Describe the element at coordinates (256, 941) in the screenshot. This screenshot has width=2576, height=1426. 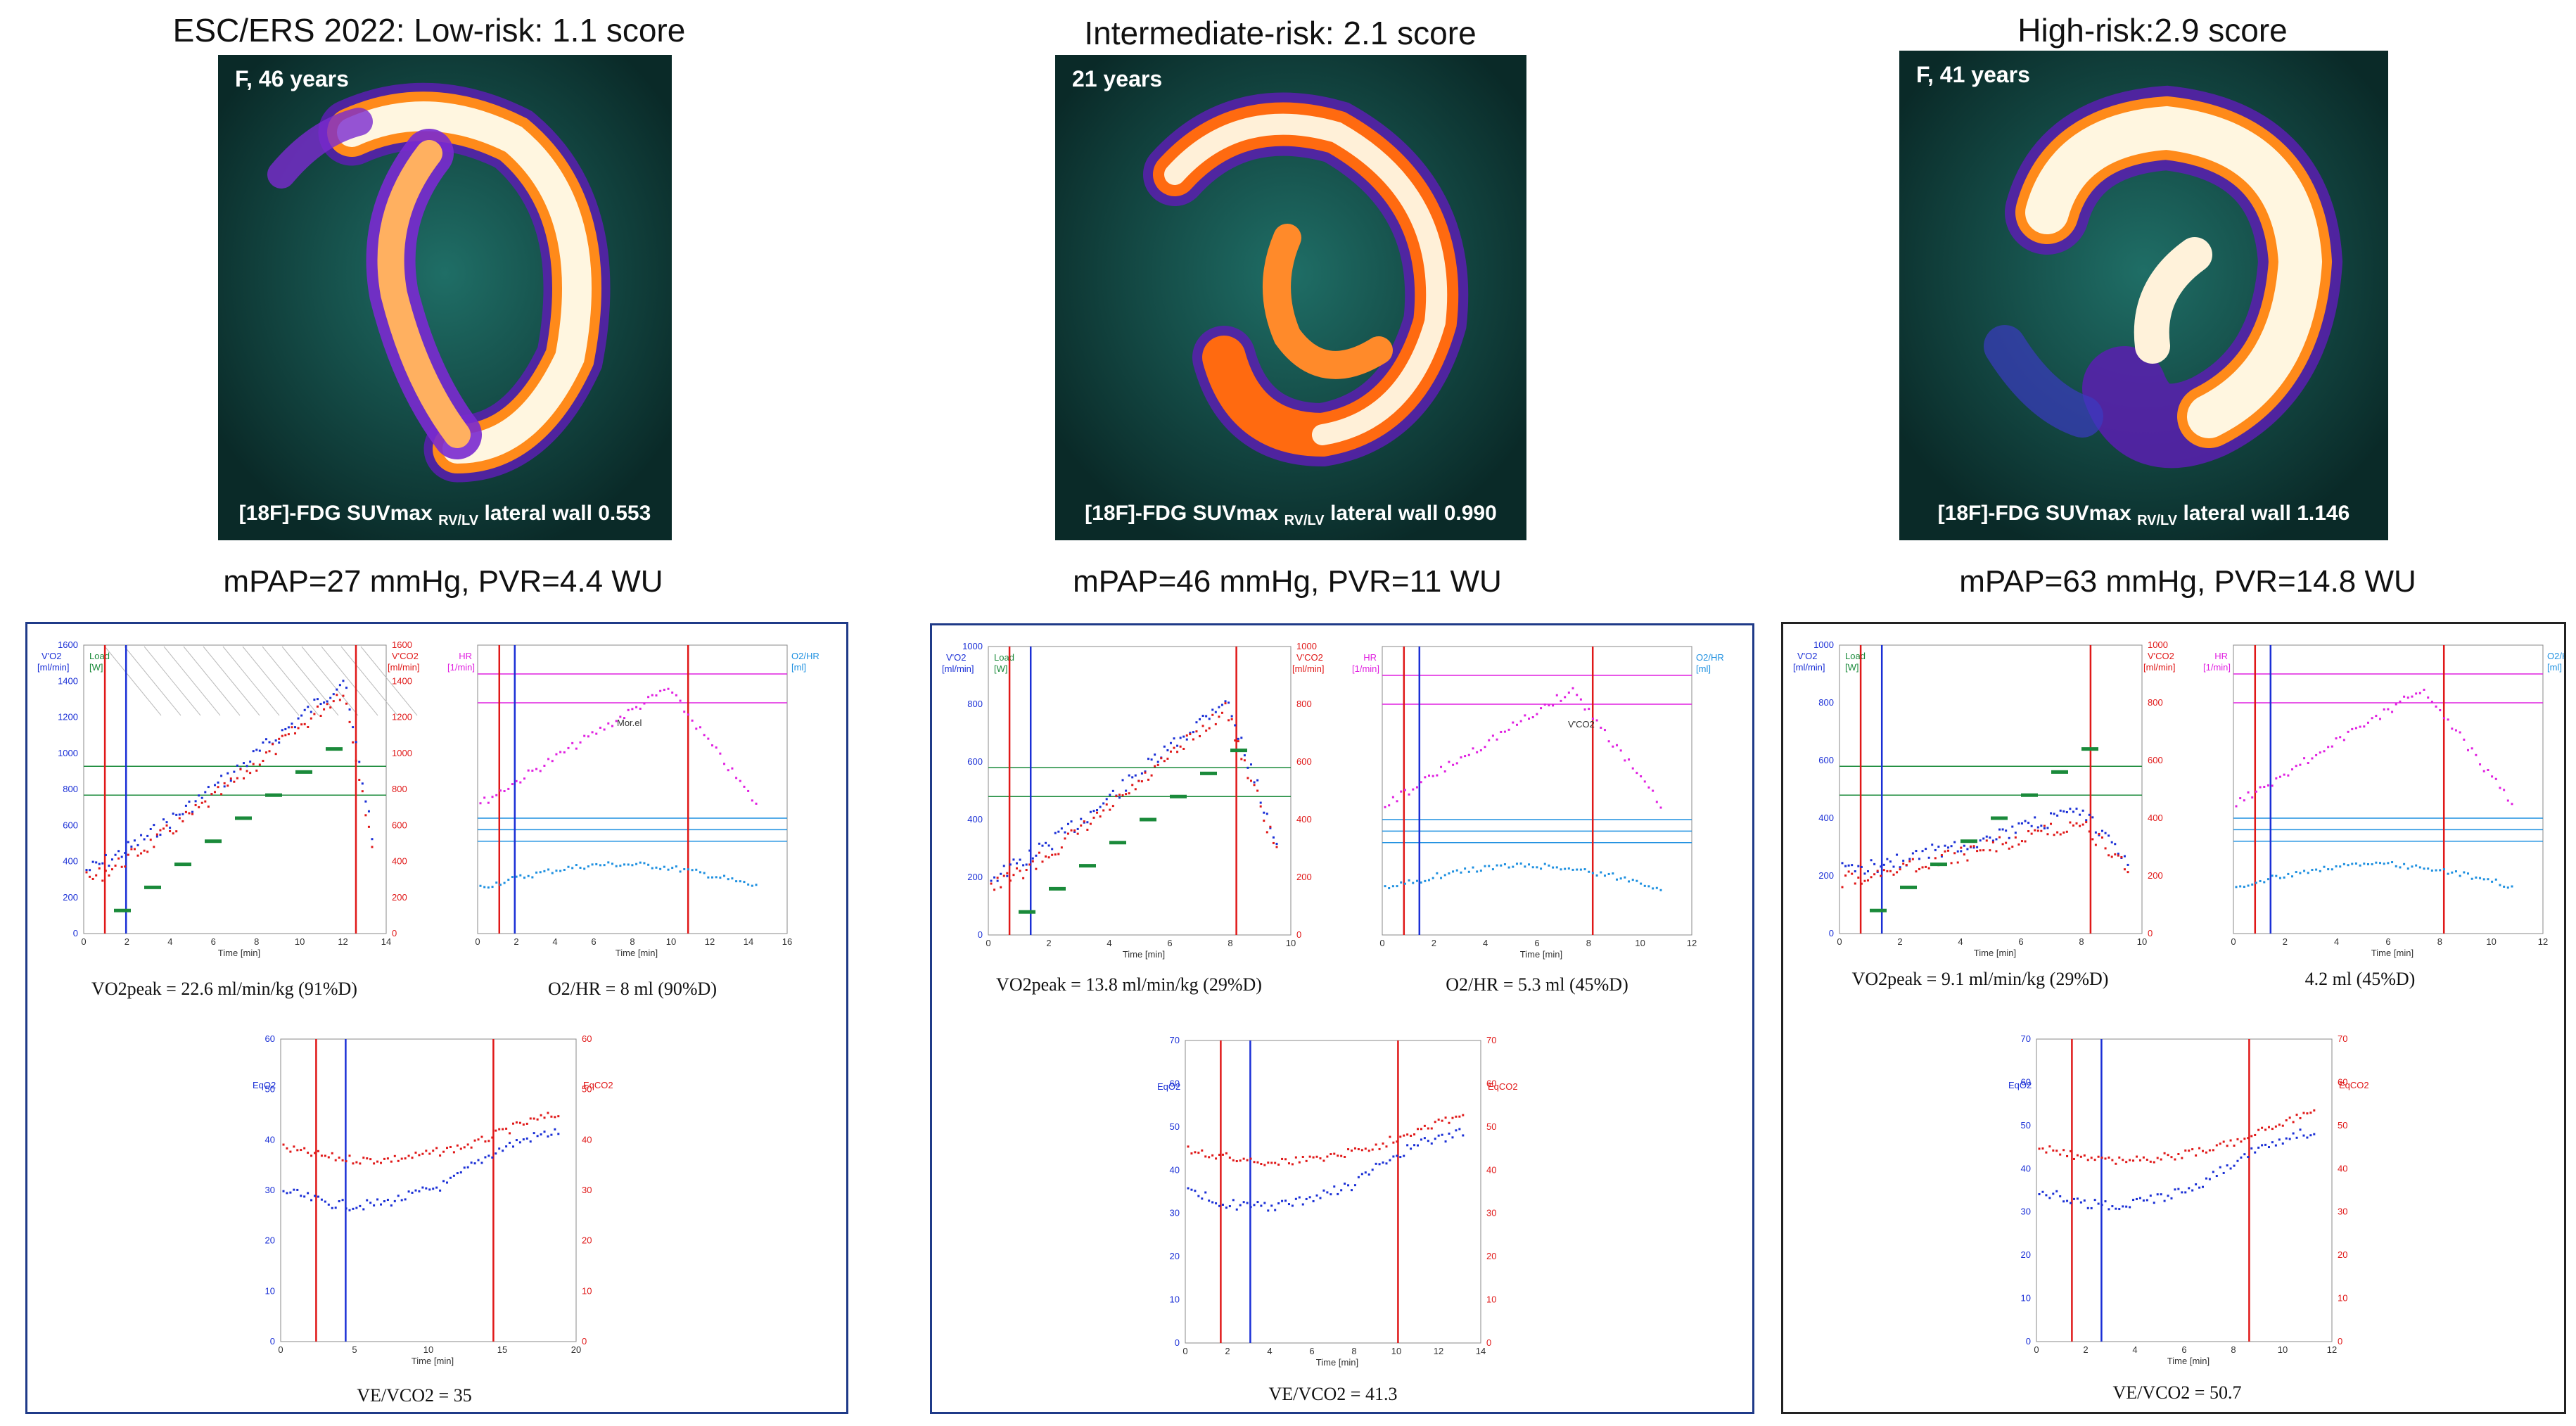
I see `x-tick-label: 8` at that location.